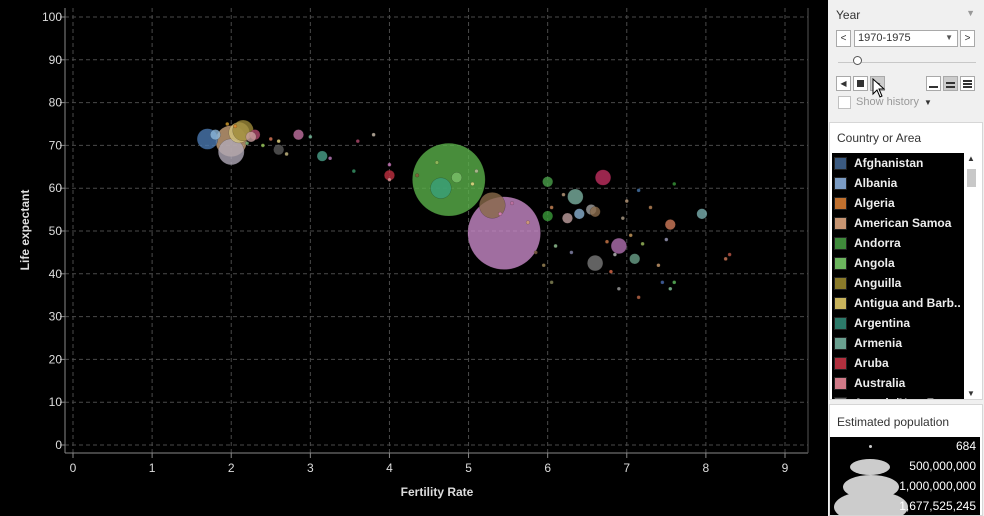  I want to click on speed-medium-button, so click(950, 83).